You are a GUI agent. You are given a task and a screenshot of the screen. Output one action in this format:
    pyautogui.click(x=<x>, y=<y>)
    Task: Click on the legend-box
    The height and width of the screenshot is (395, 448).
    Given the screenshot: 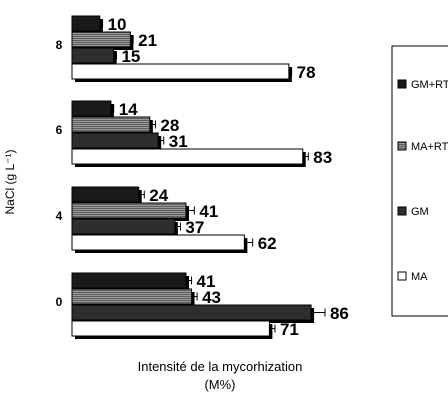 What is the action you would take?
    pyautogui.click(x=419, y=181)
    